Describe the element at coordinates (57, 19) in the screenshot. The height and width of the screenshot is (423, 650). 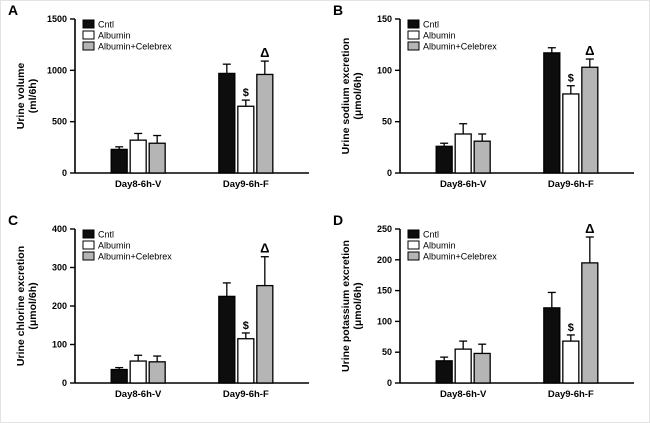
I see `y-tick-label: 1500` at that location.